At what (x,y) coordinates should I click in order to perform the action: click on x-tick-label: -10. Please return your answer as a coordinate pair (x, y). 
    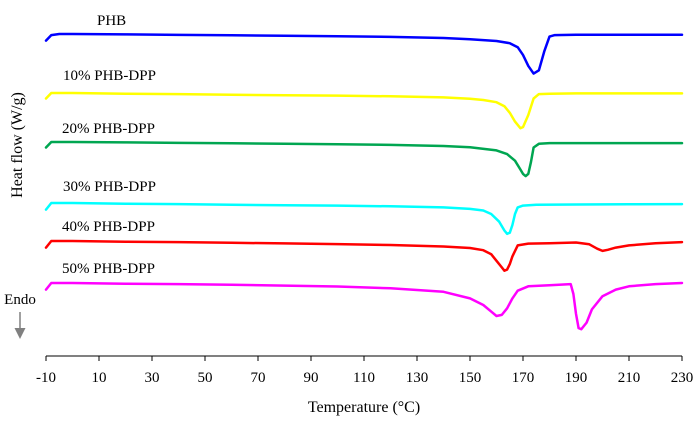
    Looking at the image, I should click on (46, 378).